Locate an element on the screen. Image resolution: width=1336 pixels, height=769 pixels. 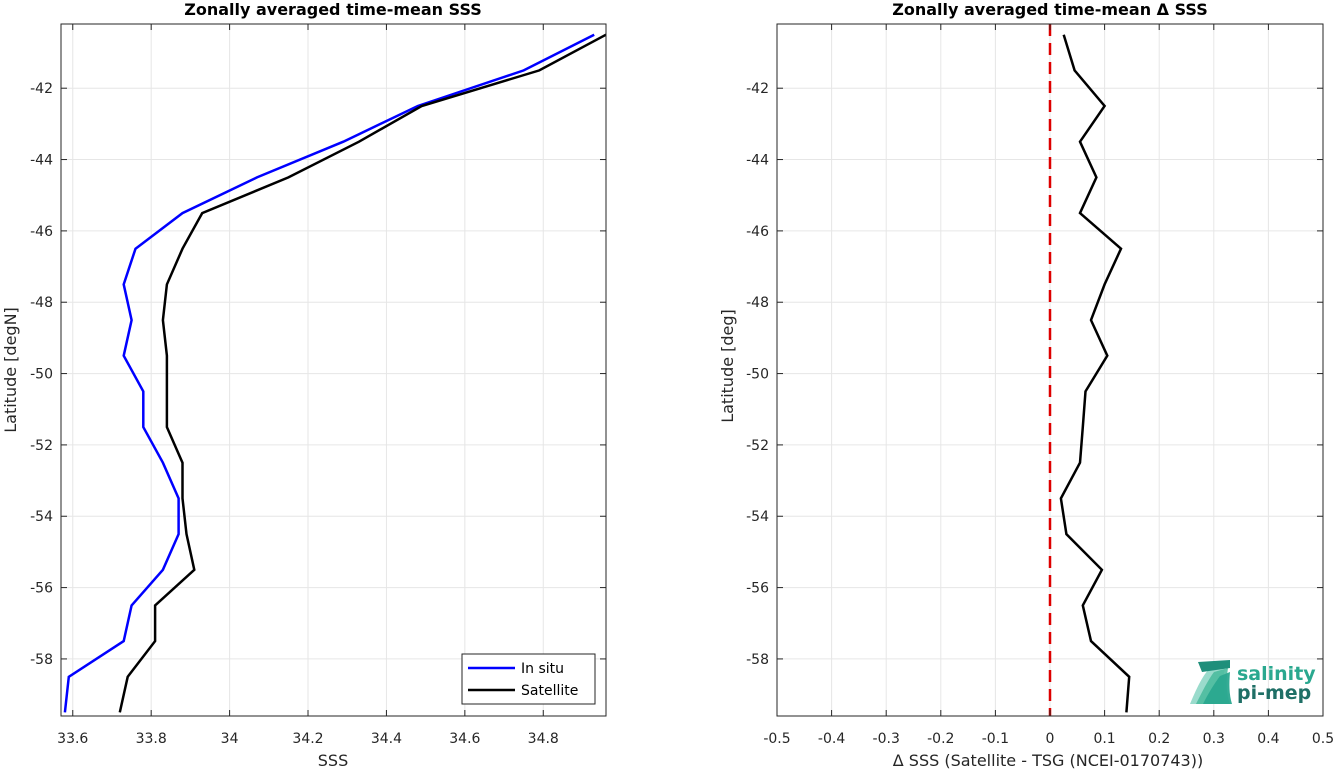
logo-line1: salinity is located at coordinates (1276, 674).